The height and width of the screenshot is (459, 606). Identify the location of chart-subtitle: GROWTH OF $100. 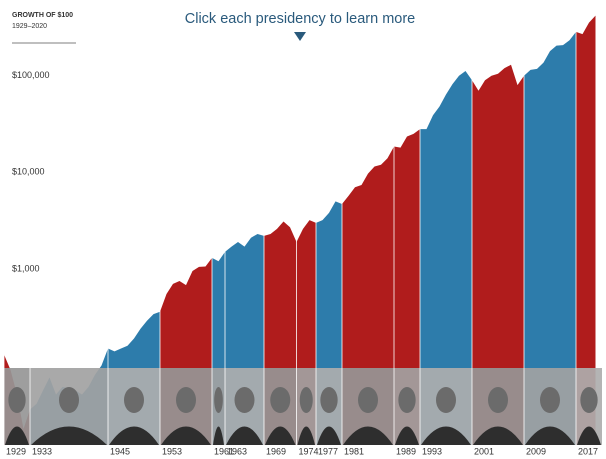
(42, 15).